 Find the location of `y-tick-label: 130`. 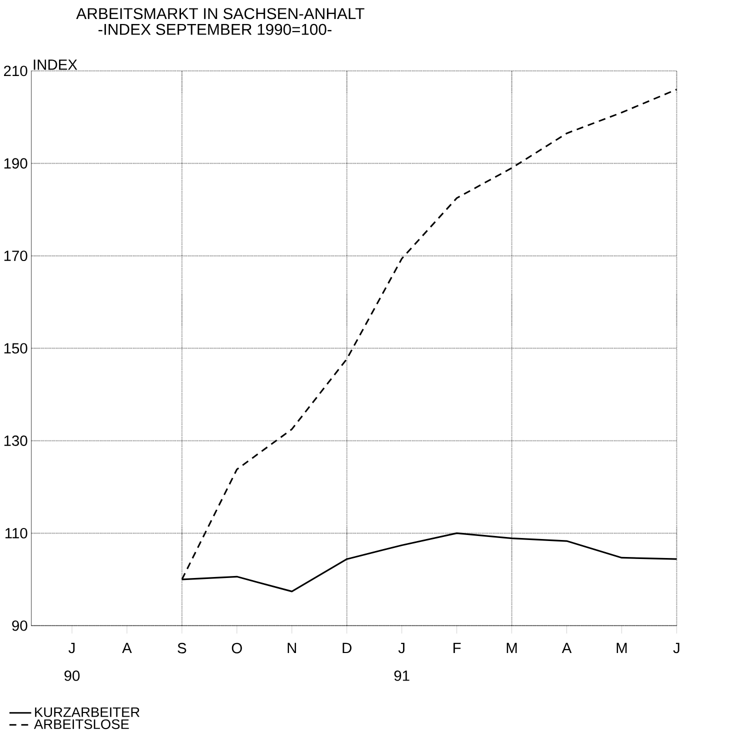

y-tick-label: 130 is located at coordinates (16, 440).